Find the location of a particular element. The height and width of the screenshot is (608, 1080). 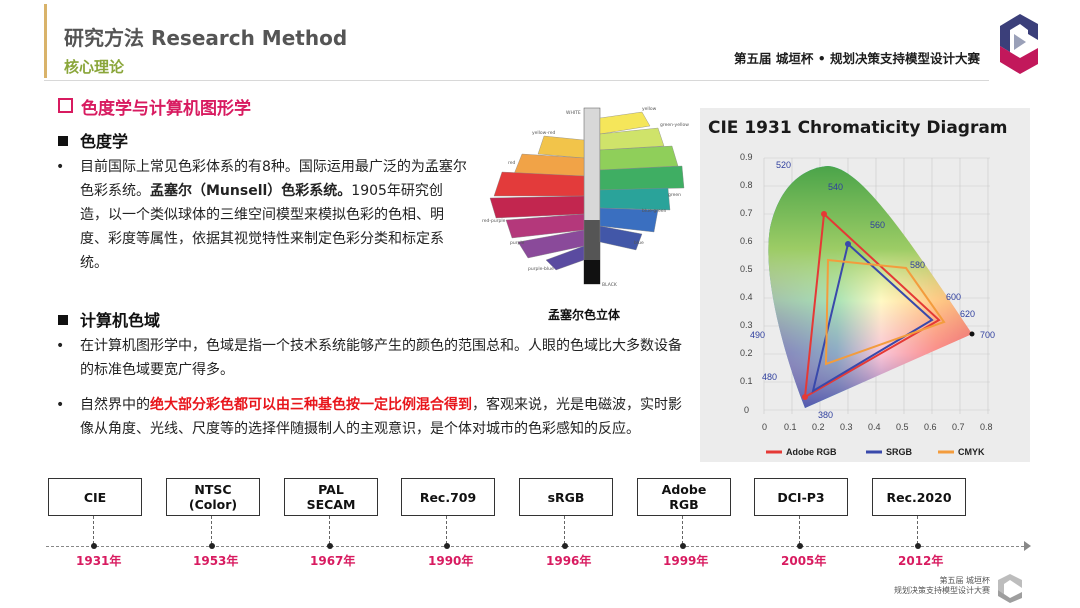

x-tick-label: 0 is located at coordinates (764, 427).